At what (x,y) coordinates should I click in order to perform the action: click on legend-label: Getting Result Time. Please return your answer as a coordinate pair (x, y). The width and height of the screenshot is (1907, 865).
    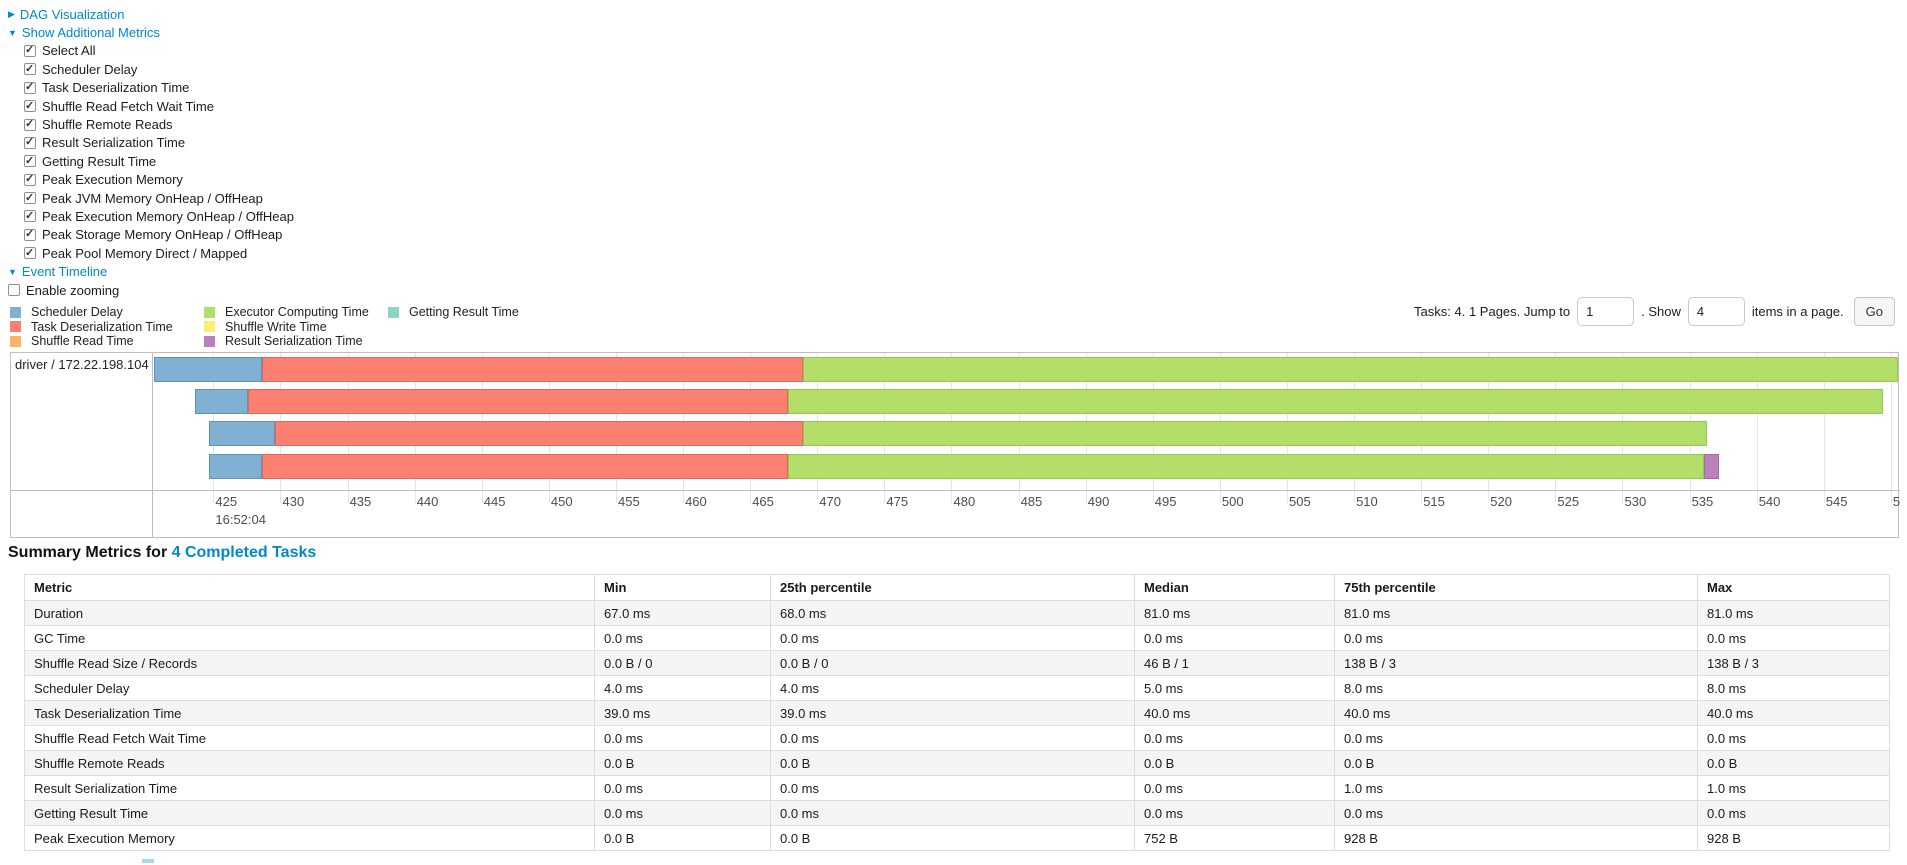
    Looking at the image, I should click on (464, 312).